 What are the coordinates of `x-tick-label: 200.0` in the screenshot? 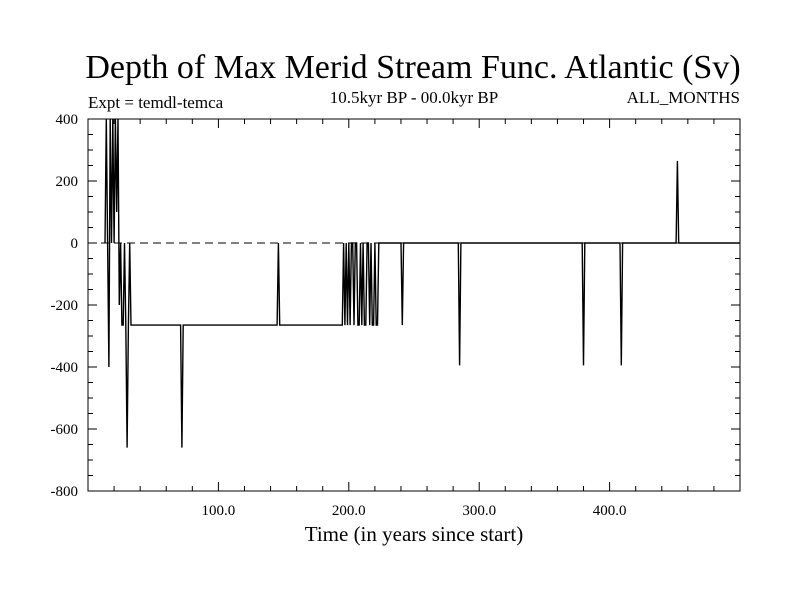 It's located at (349, 511).